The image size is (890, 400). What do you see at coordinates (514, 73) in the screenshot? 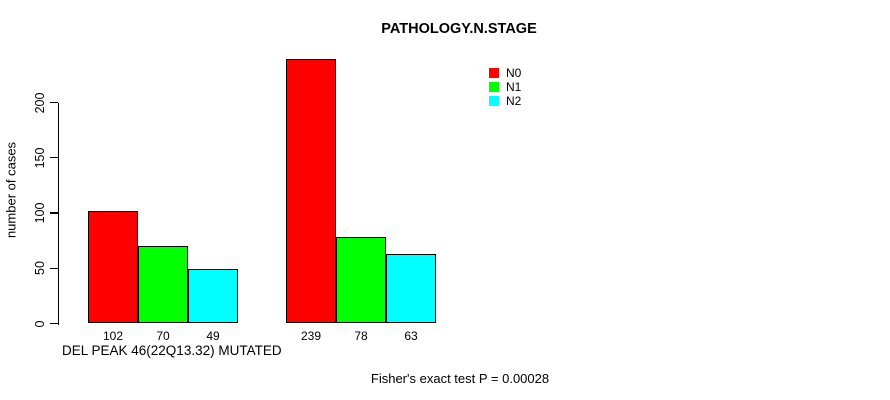
I see `legend-label-n0: N0` at bounding box center [514, 73].